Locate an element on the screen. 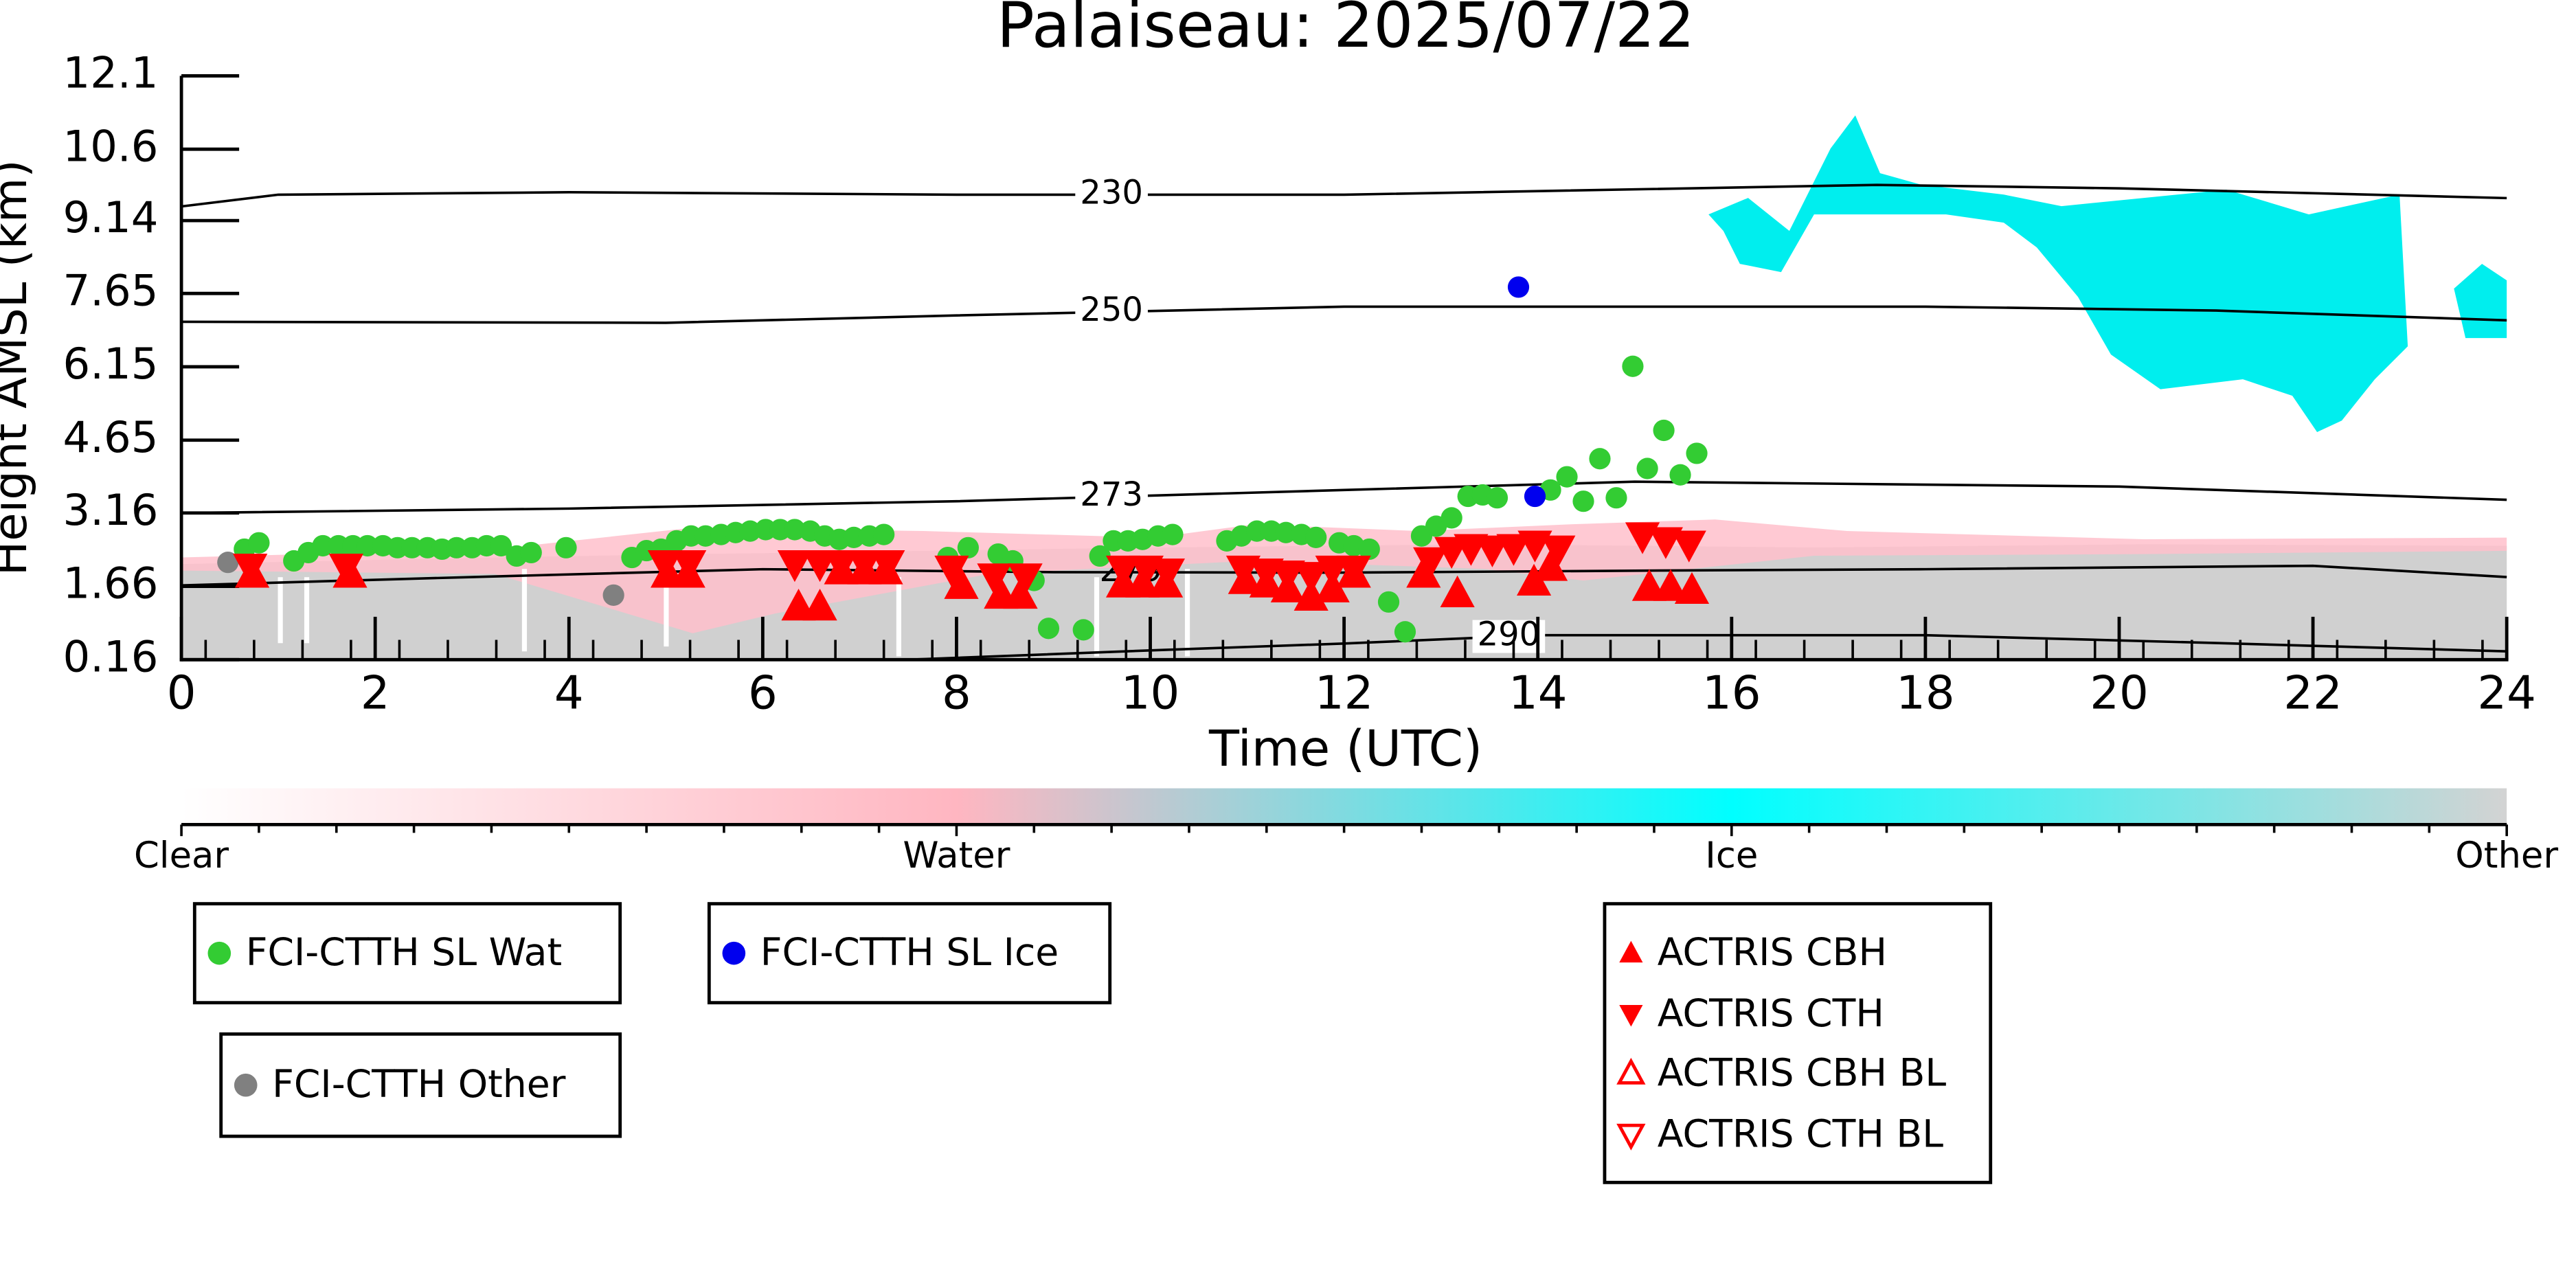 Image resolution: width=2576 pixels, height=1288 pixels. contour-label: 230 is located at coordinates (1111, 192).